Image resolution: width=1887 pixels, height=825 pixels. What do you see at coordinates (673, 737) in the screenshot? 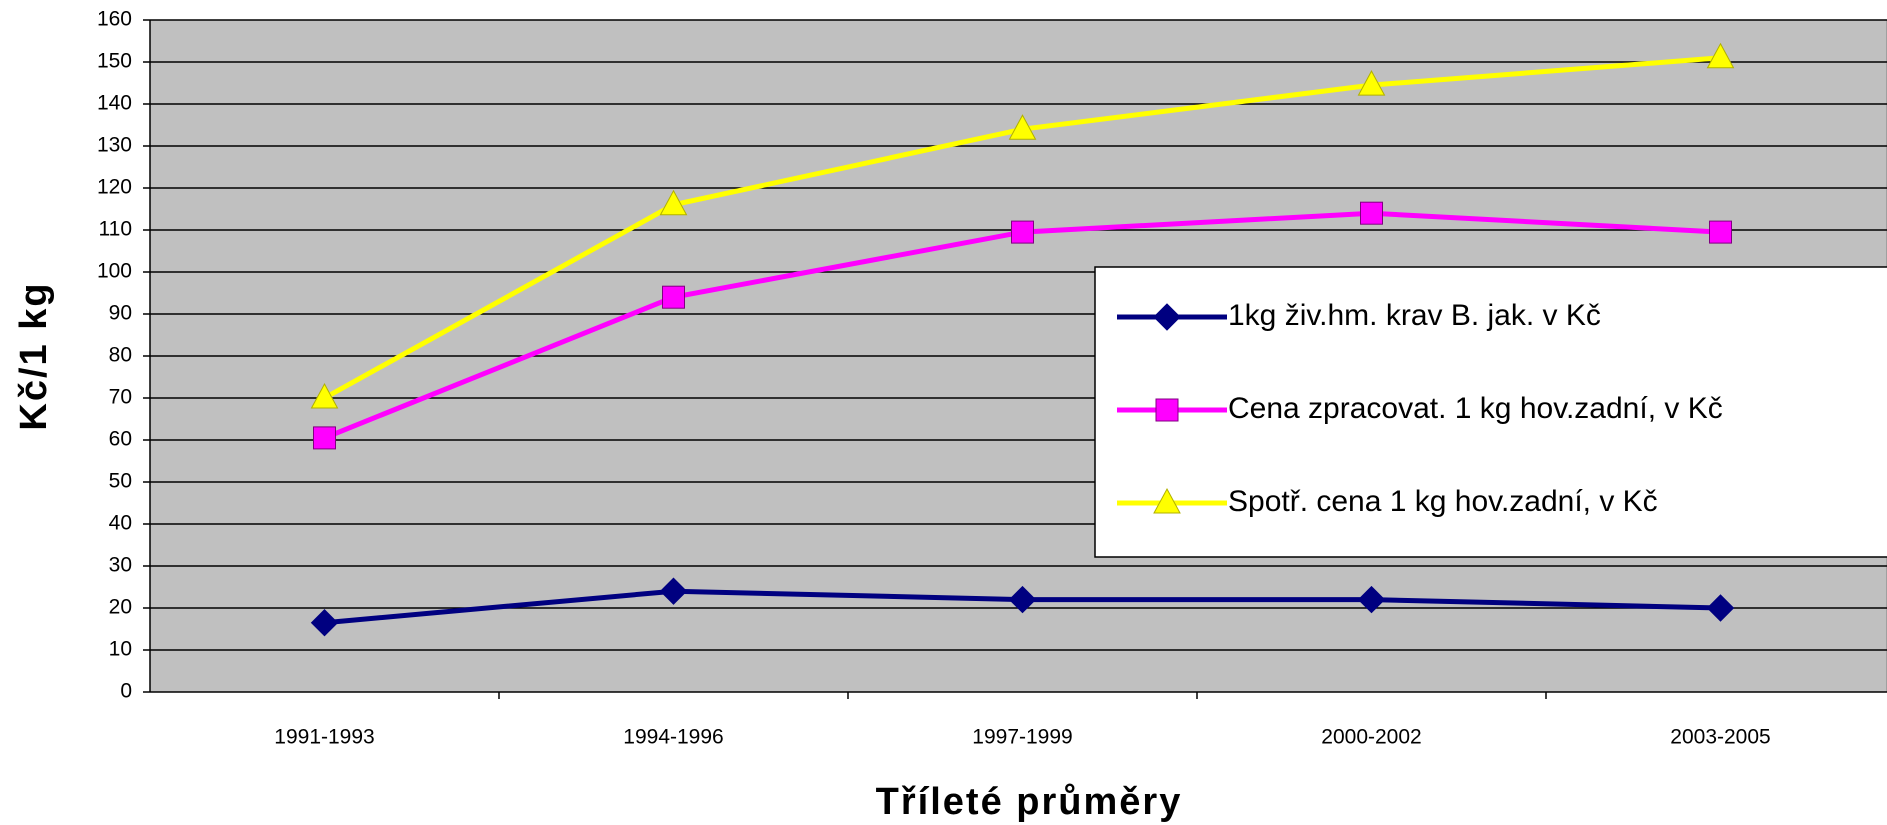
I see `x-tick-label: 1994-1996` at bounding box center [673, 737].